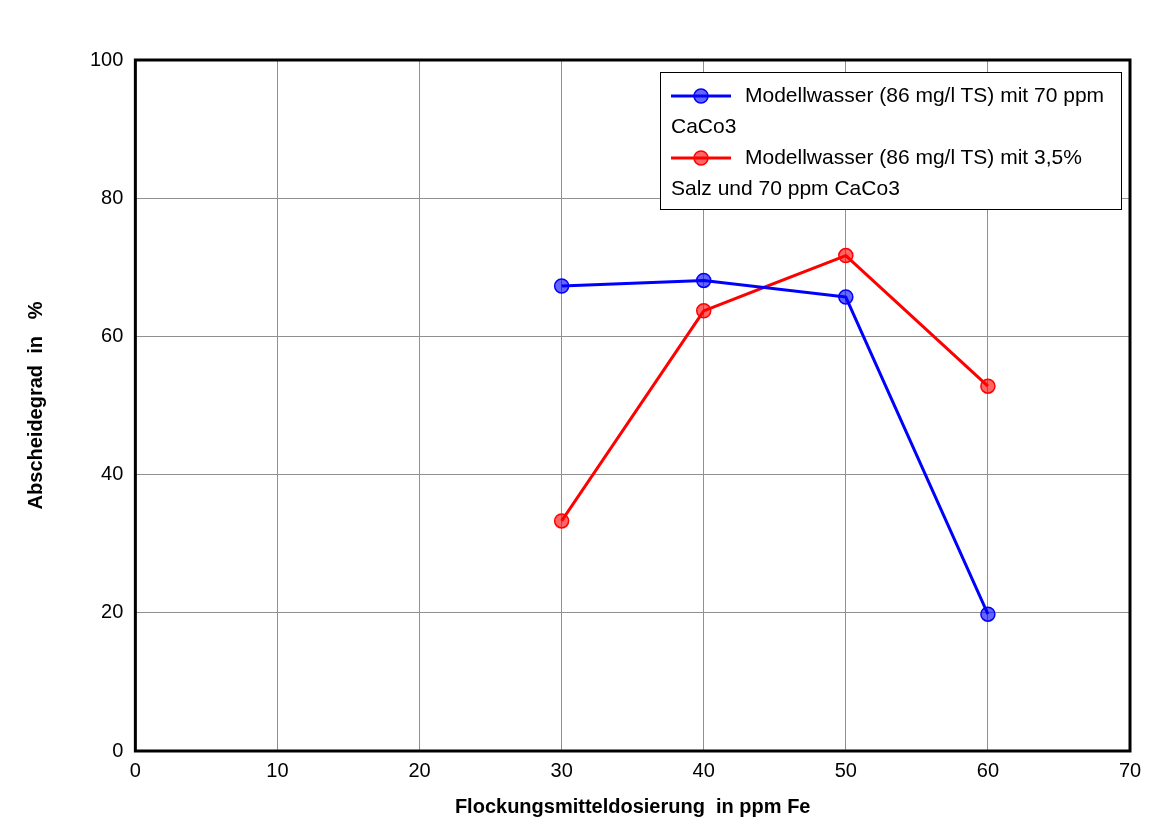 The width and height of the screenshot is (1154, 827). What do you see at coordinates (876, 172) in the screenshot?
I see `legend-label: Modellwasser (86 mg/l TS) mit 3,5% Salz und 70 ppm CaCo3` at bounding box center [876, 172].